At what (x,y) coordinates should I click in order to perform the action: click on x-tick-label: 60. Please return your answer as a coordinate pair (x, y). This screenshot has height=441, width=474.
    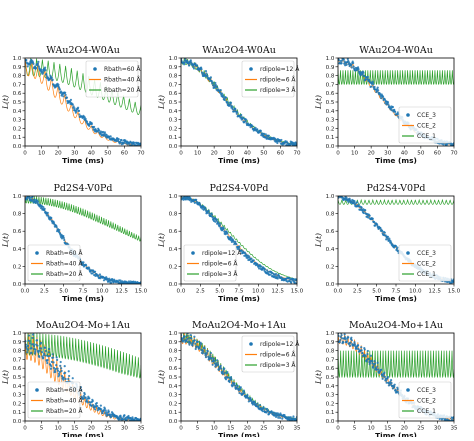
    Looking at the image, I should click on (281, 154).